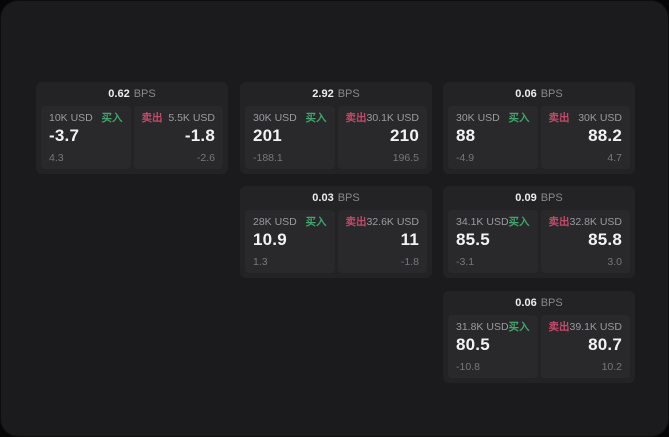  Describe the element at coordinates (191, 118) in the screenshot. I see `sell-size-label: 5.5K USD` at that location.